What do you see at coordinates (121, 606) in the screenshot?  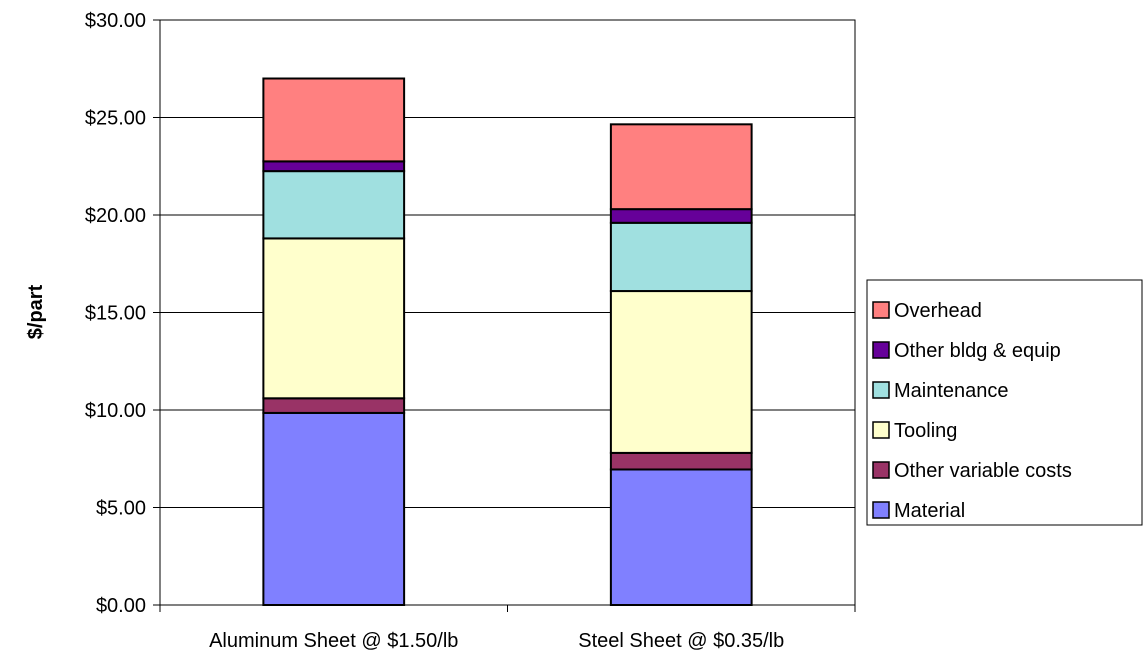 I see `y-tick-label: $0.00` at bounding box center [121, 606].